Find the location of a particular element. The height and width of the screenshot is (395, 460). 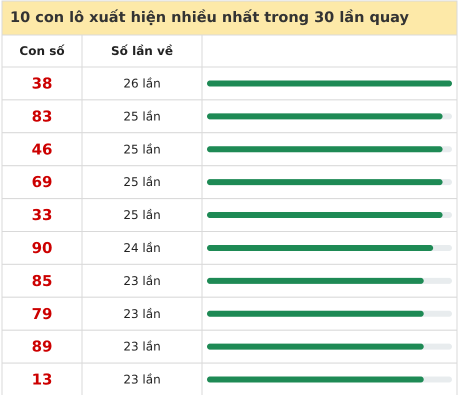

x-axis-title: Số lần về is located at coordinates (142, 51).